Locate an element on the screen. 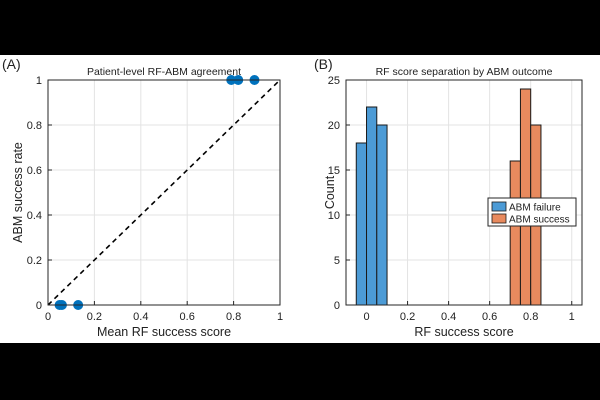  y-tick-label: 10 is located at coordinates (334, 216).